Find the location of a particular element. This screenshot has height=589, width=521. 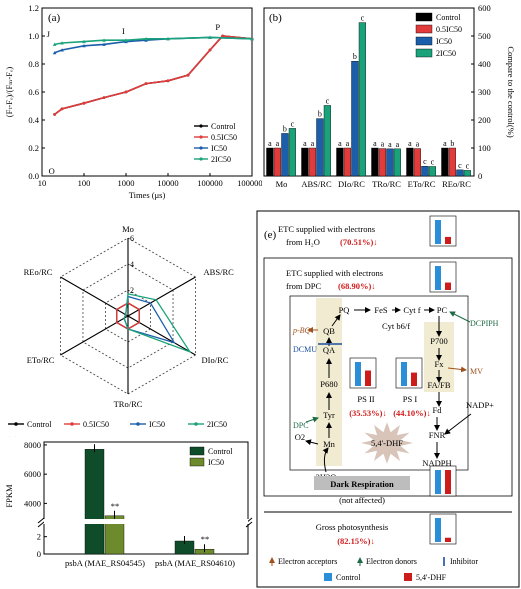

radar-axis-label: ABS/RC is located at coordinates (219, 272).